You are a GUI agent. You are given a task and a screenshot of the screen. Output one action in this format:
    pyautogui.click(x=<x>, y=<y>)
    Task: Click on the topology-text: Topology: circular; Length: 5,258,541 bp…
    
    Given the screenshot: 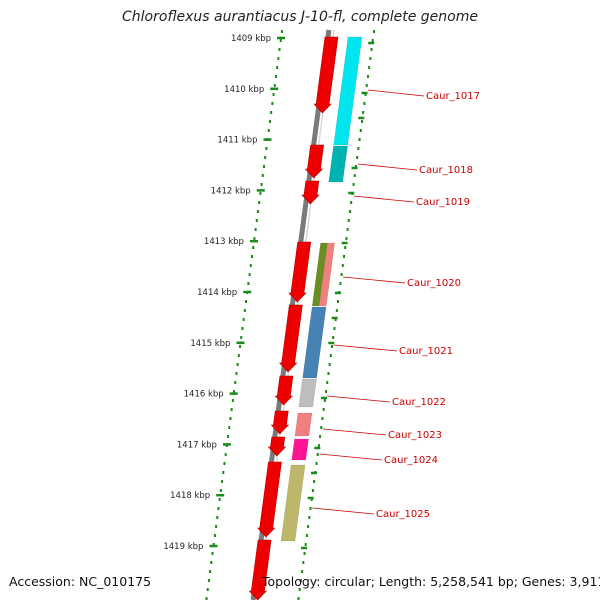 What is the action you would take?
    pyautogui.click(x=431, y=581)
    